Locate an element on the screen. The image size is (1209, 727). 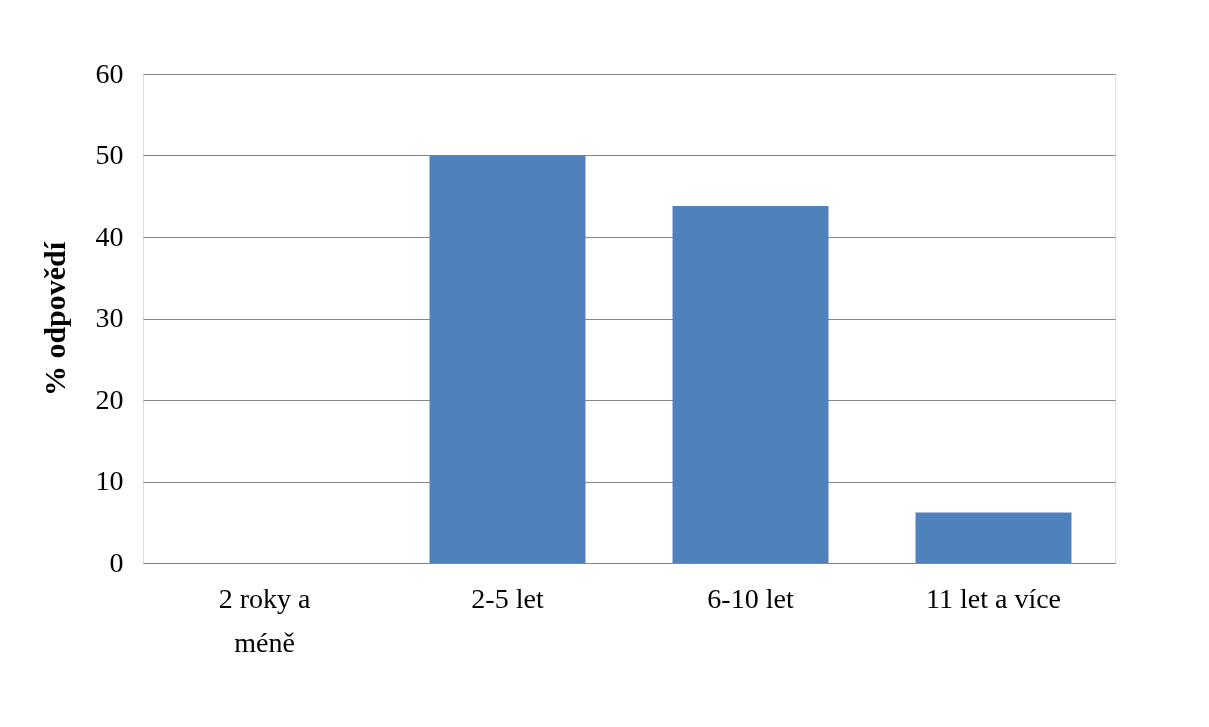
x-tick-label: 6-10 let is located at coordinates (750, 598).